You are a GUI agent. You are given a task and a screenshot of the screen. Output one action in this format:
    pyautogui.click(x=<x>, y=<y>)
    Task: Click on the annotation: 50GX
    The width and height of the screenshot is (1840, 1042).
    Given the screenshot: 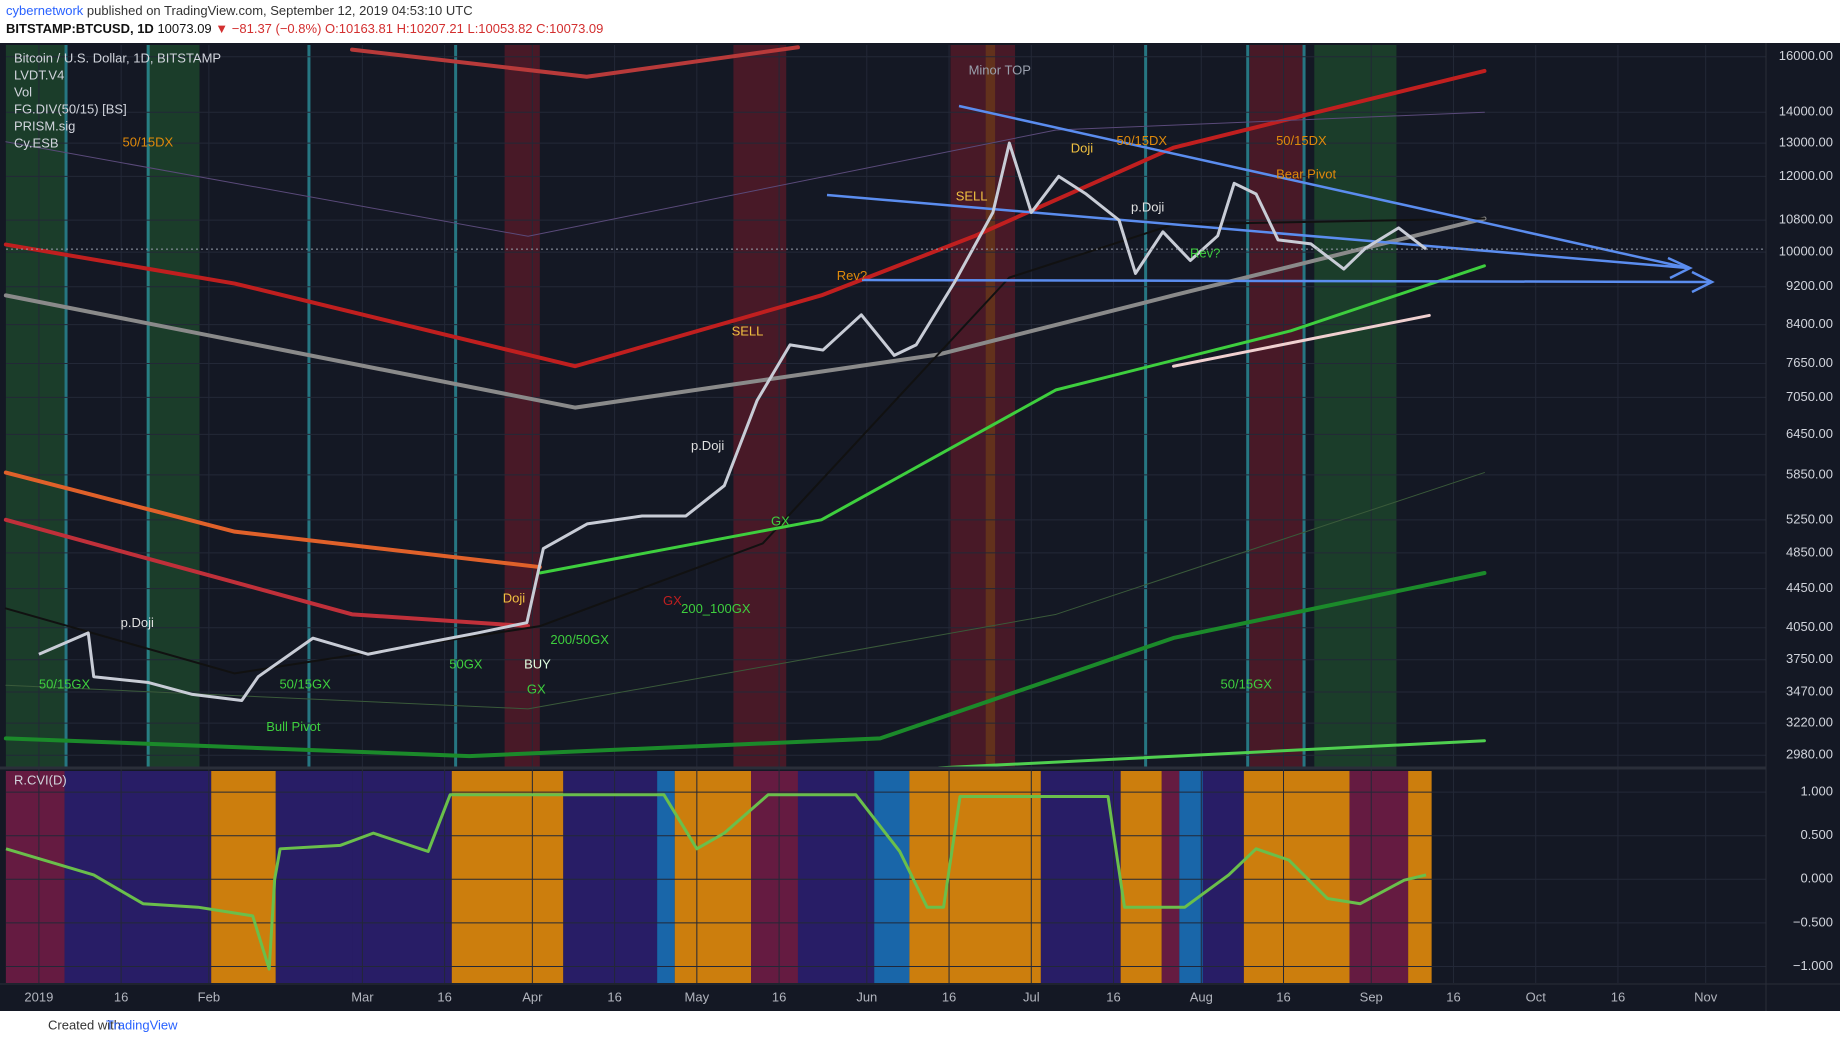 What is the action you would take?
    pyautogui.click(x=466, y=664)
    